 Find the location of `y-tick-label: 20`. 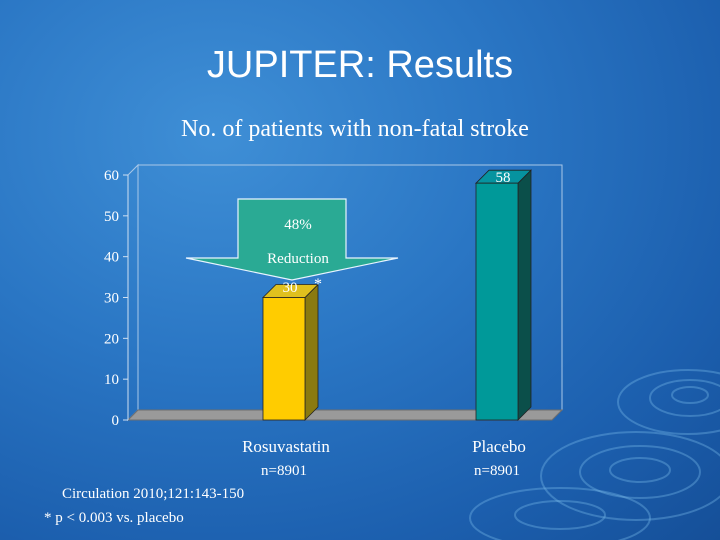

y-tick-label: 20 is located at coordinates (111, 339).